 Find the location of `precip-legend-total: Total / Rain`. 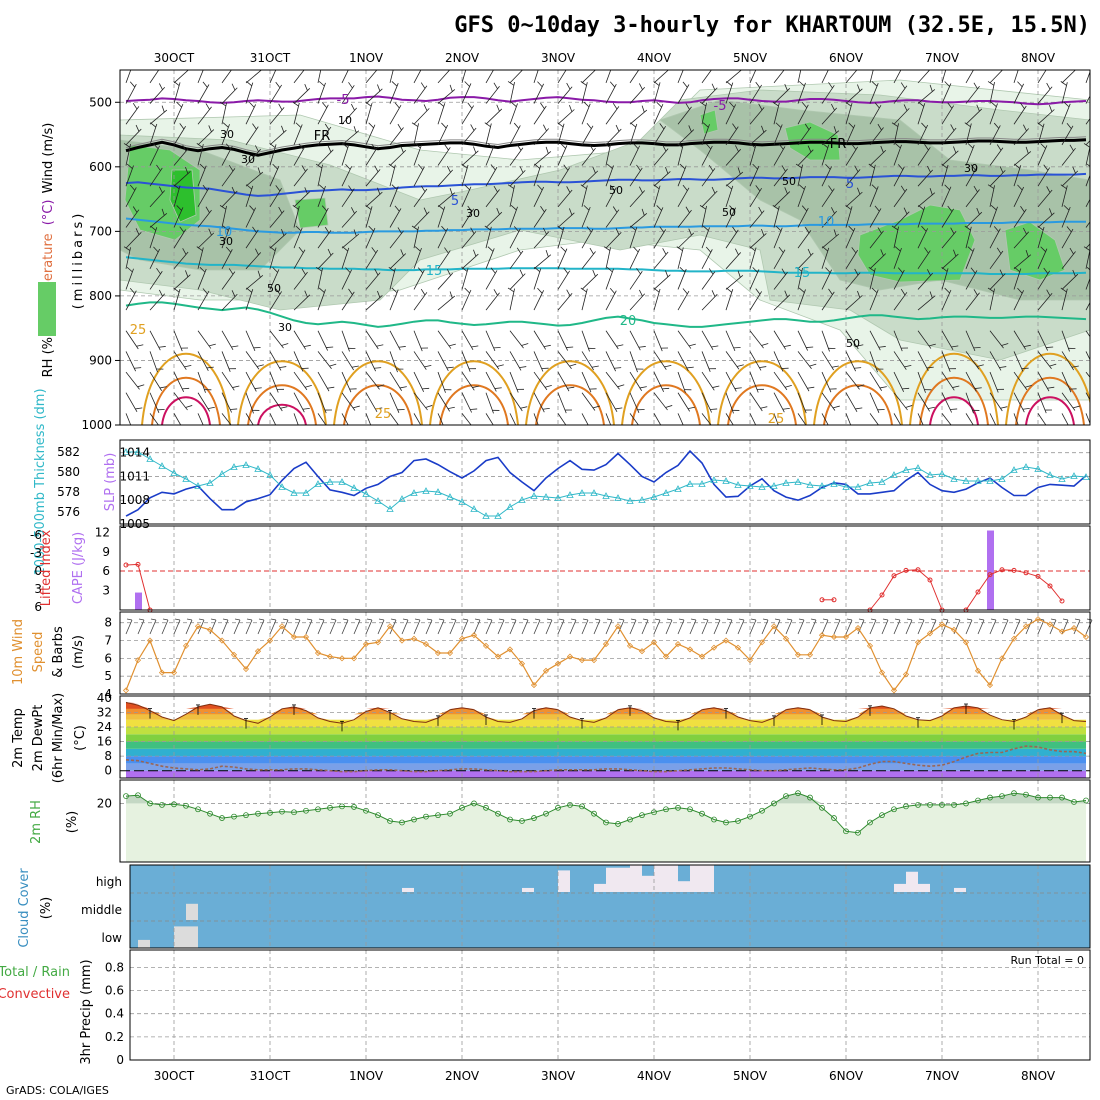

precip-legend-total: Total / Rain is located at coordinates (35, 972).